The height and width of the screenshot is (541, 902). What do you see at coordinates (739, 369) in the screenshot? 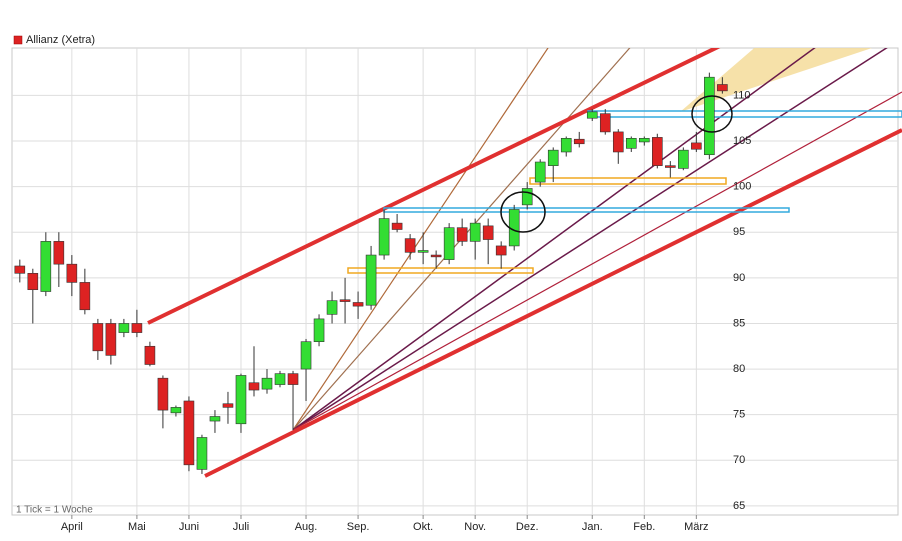
I see `y-tick-label: 80` at bounding box center [739, 369].